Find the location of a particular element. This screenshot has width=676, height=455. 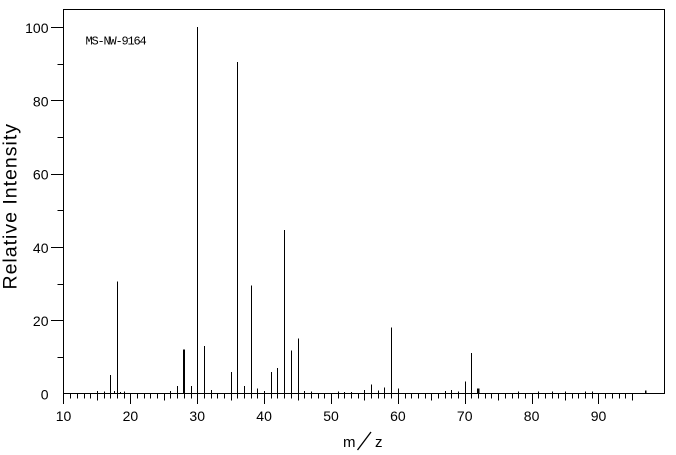

svg-text: 0 is located at coordinates (45, 395).